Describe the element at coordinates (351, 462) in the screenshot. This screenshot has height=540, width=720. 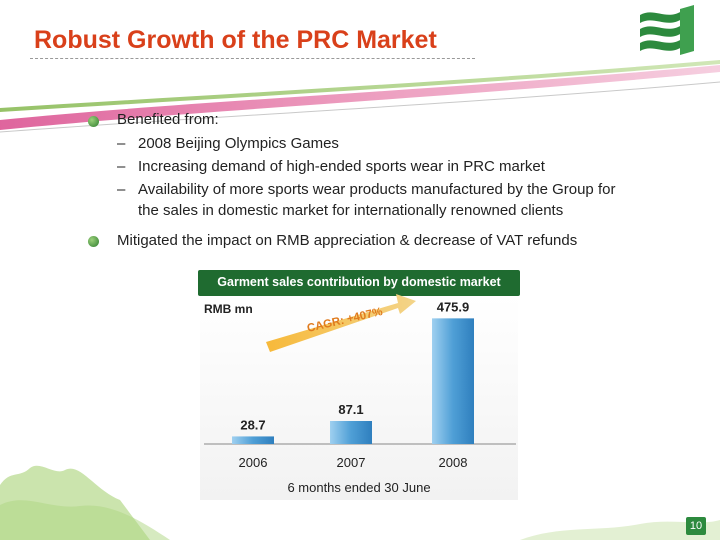
I see `category-label-2007: 2007` at that location.